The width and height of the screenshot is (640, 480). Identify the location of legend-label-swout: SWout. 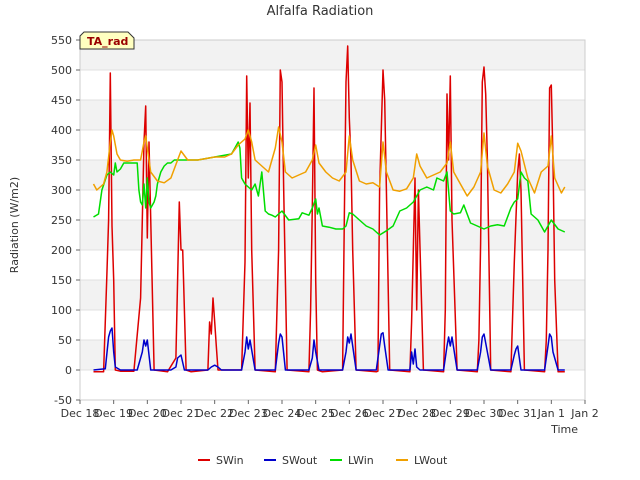
(300, 460).